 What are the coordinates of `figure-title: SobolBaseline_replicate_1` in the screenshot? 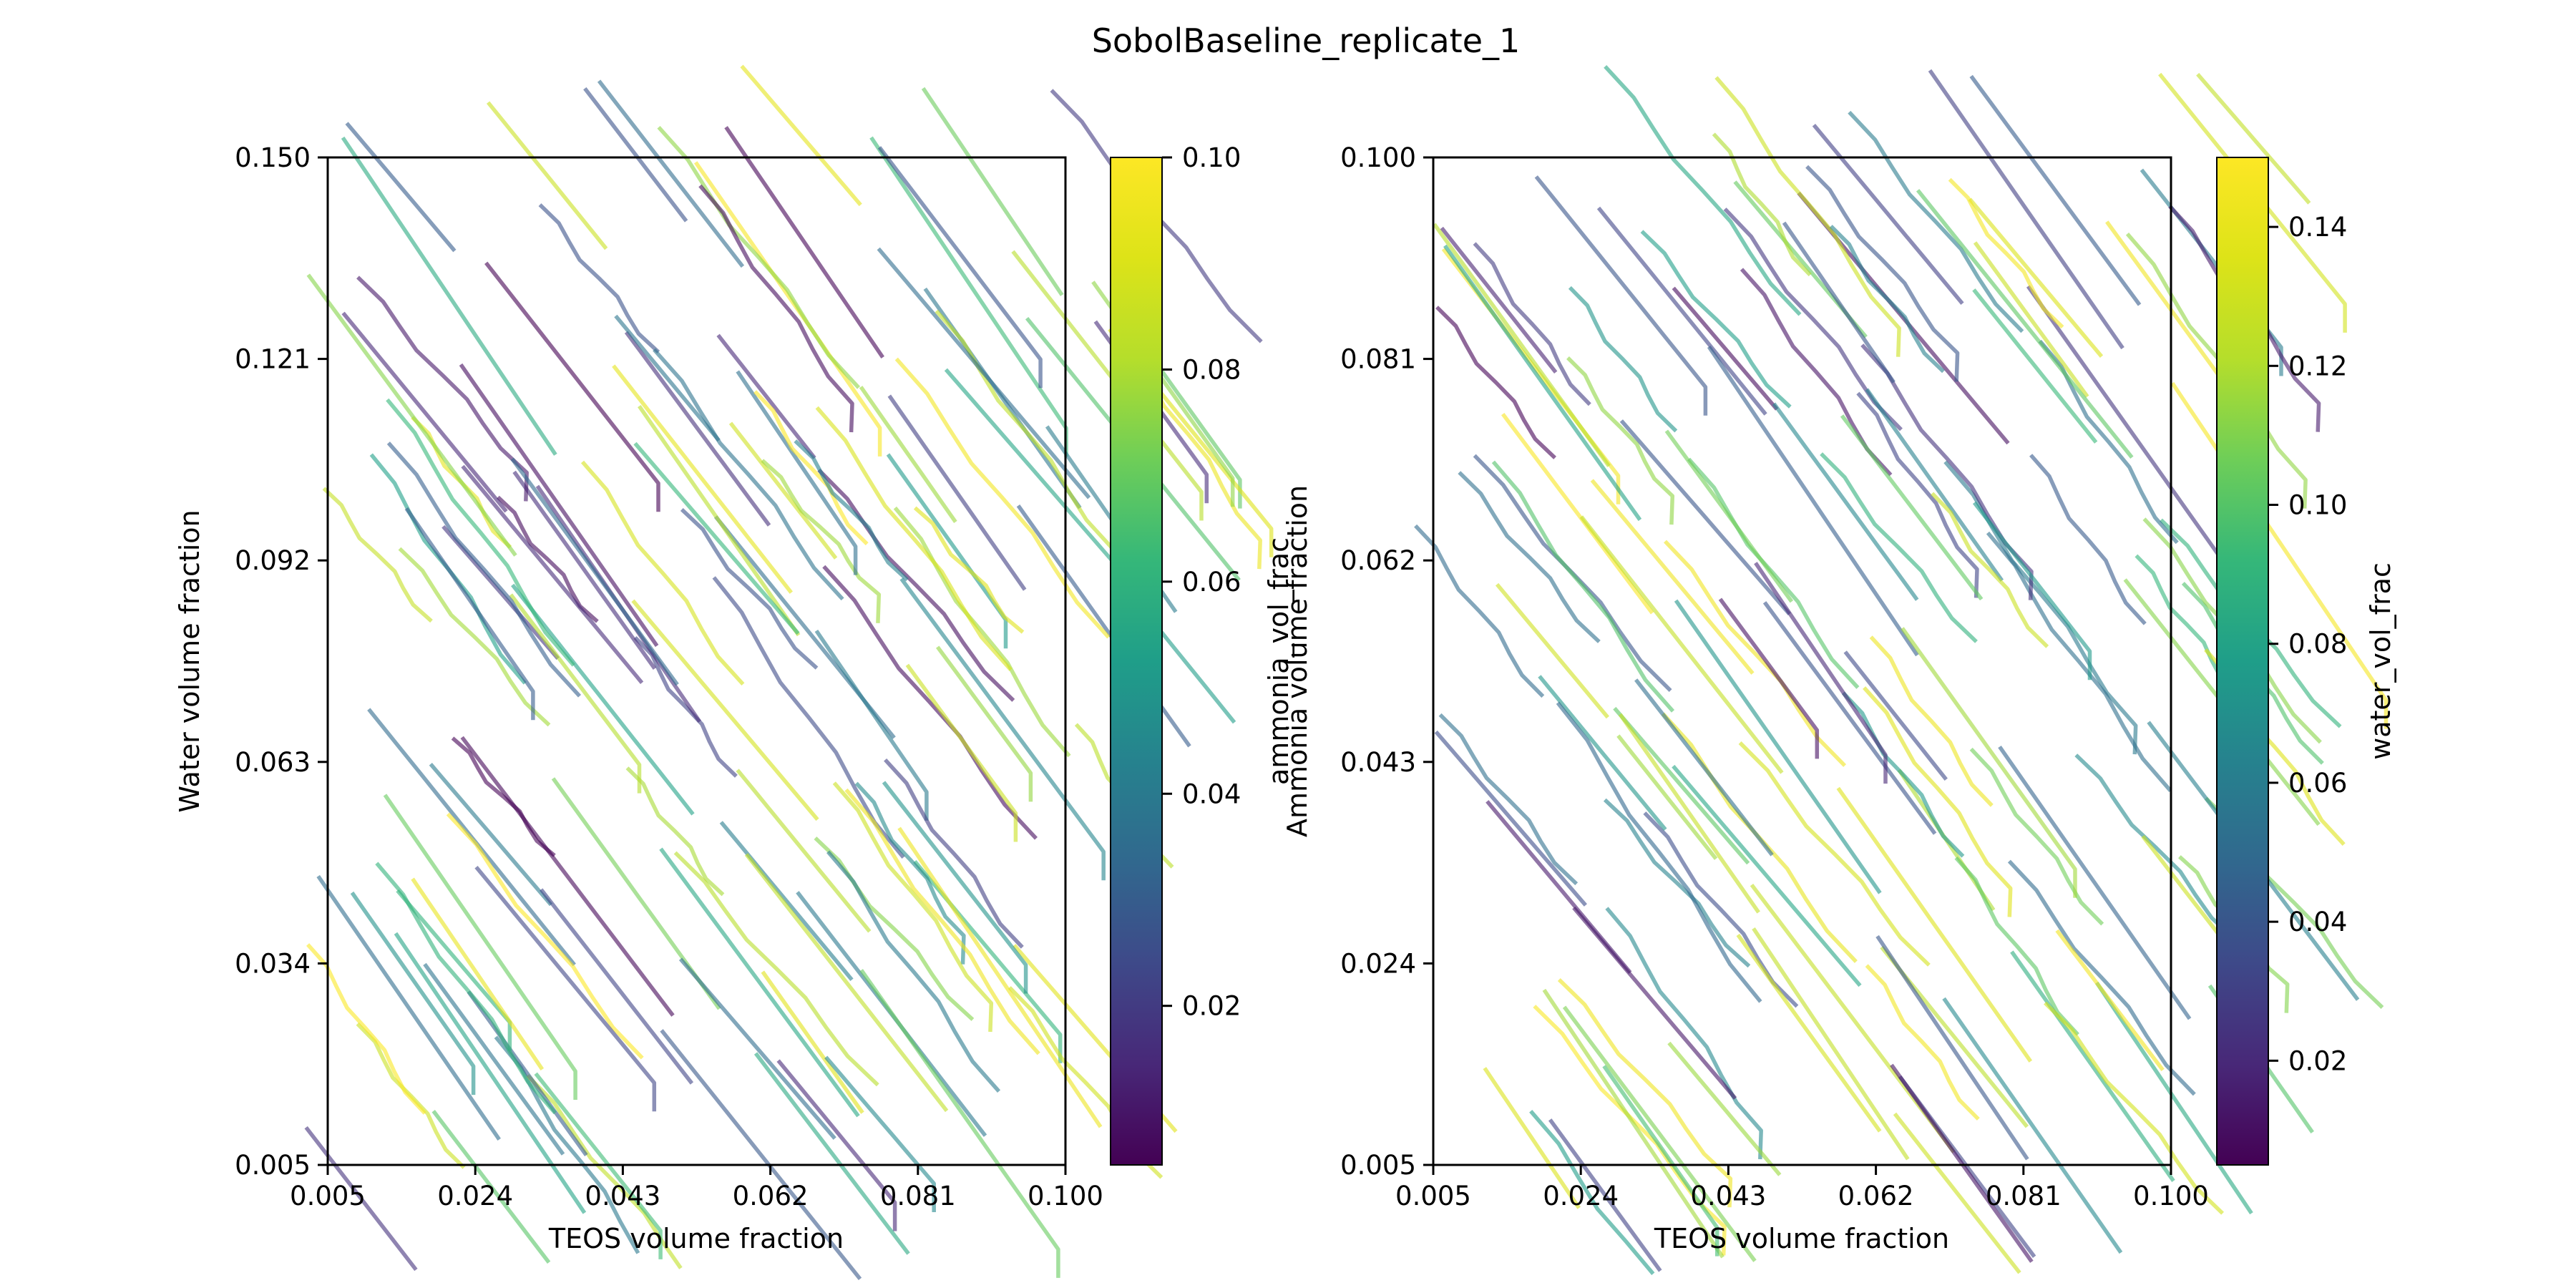 It's located at (1306, 40).